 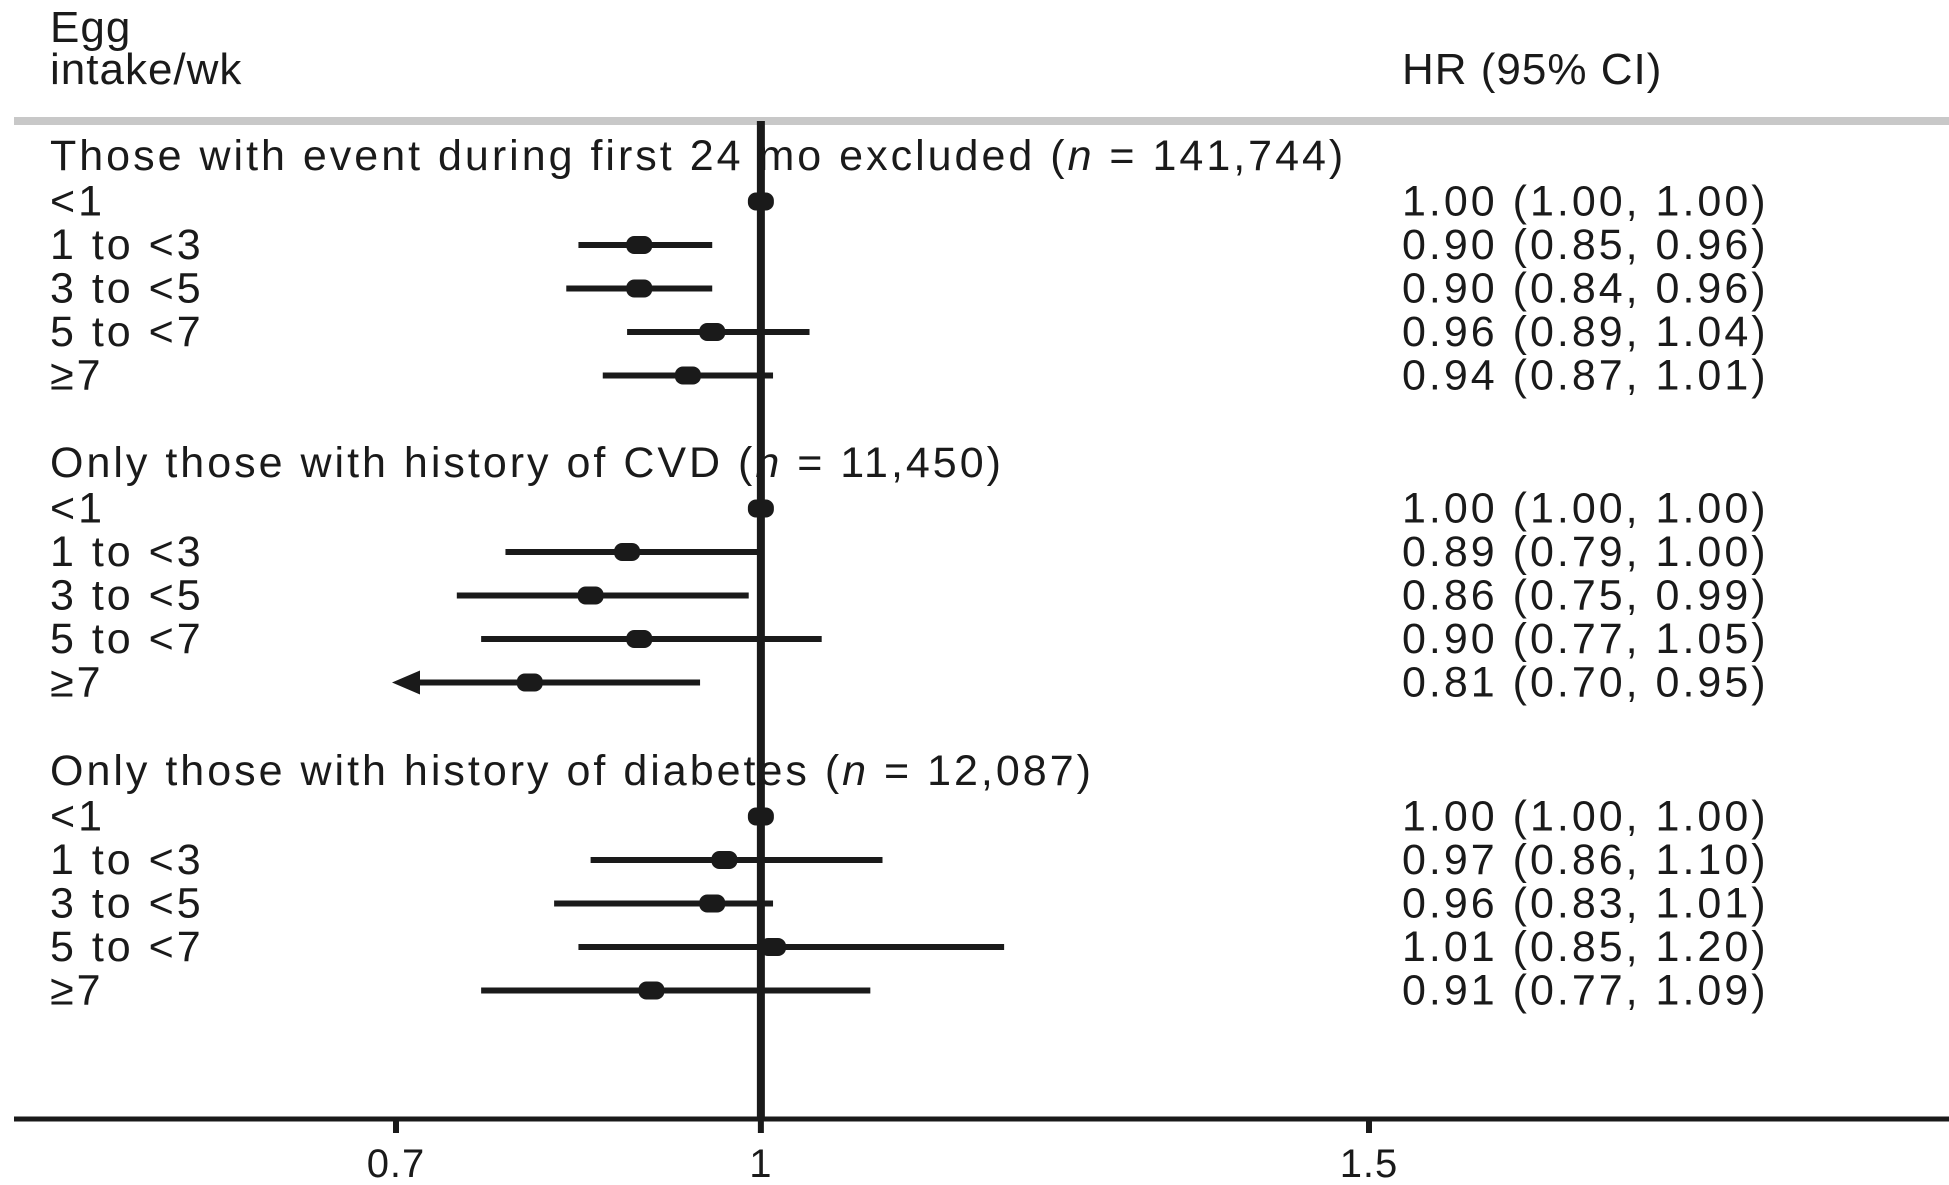 What do you see at coordinates (1585, 245) in the screenshot?
I see `row-ci-text: 0.90 (0.85, 0.96)` at bounding box center [1585, 245].